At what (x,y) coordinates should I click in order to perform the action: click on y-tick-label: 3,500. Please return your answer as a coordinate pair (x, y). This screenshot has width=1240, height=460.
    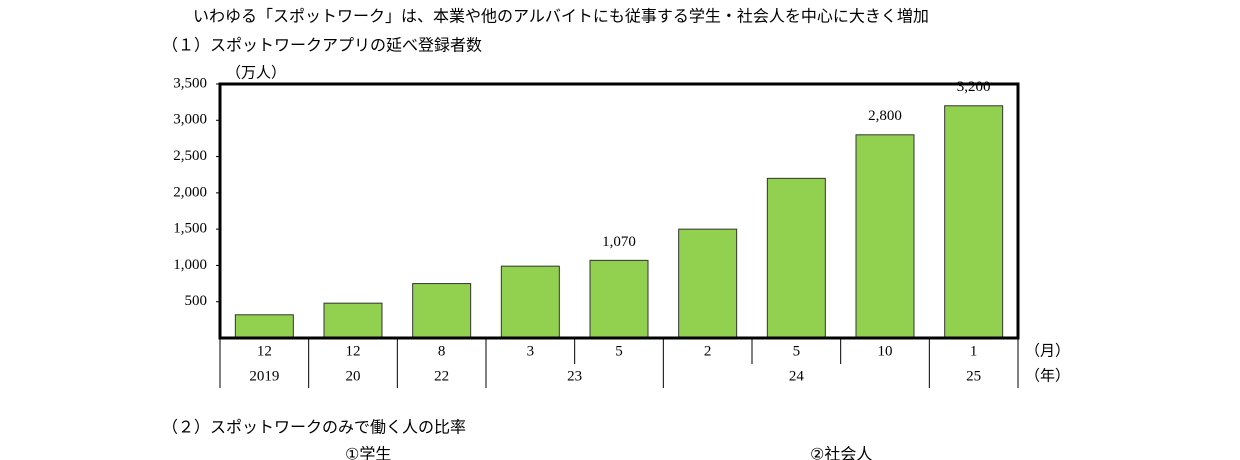
    Looking at the image, I should click on (190, 83).